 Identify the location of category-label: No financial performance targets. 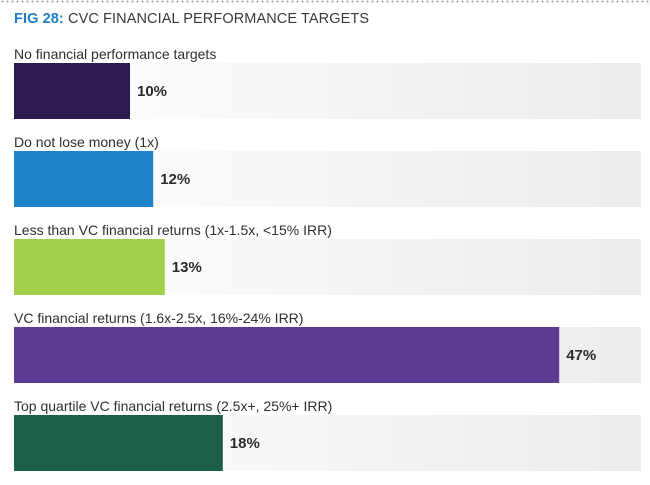
(115, 54).